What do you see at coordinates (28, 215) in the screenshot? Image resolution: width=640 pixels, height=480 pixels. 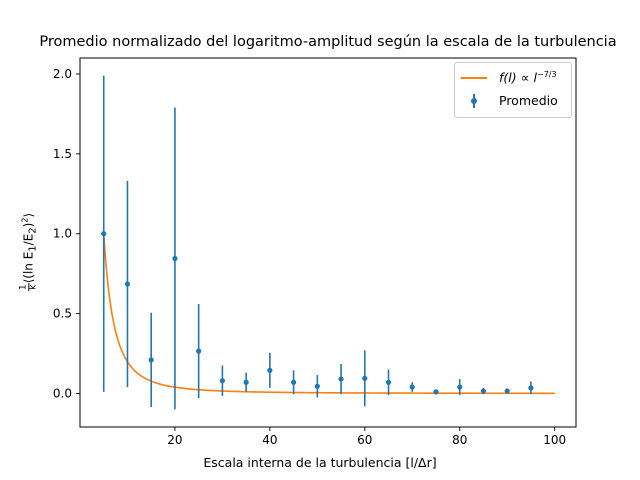 I see `y-axis-label-end: ⟩` at bounding box center [28, 215].